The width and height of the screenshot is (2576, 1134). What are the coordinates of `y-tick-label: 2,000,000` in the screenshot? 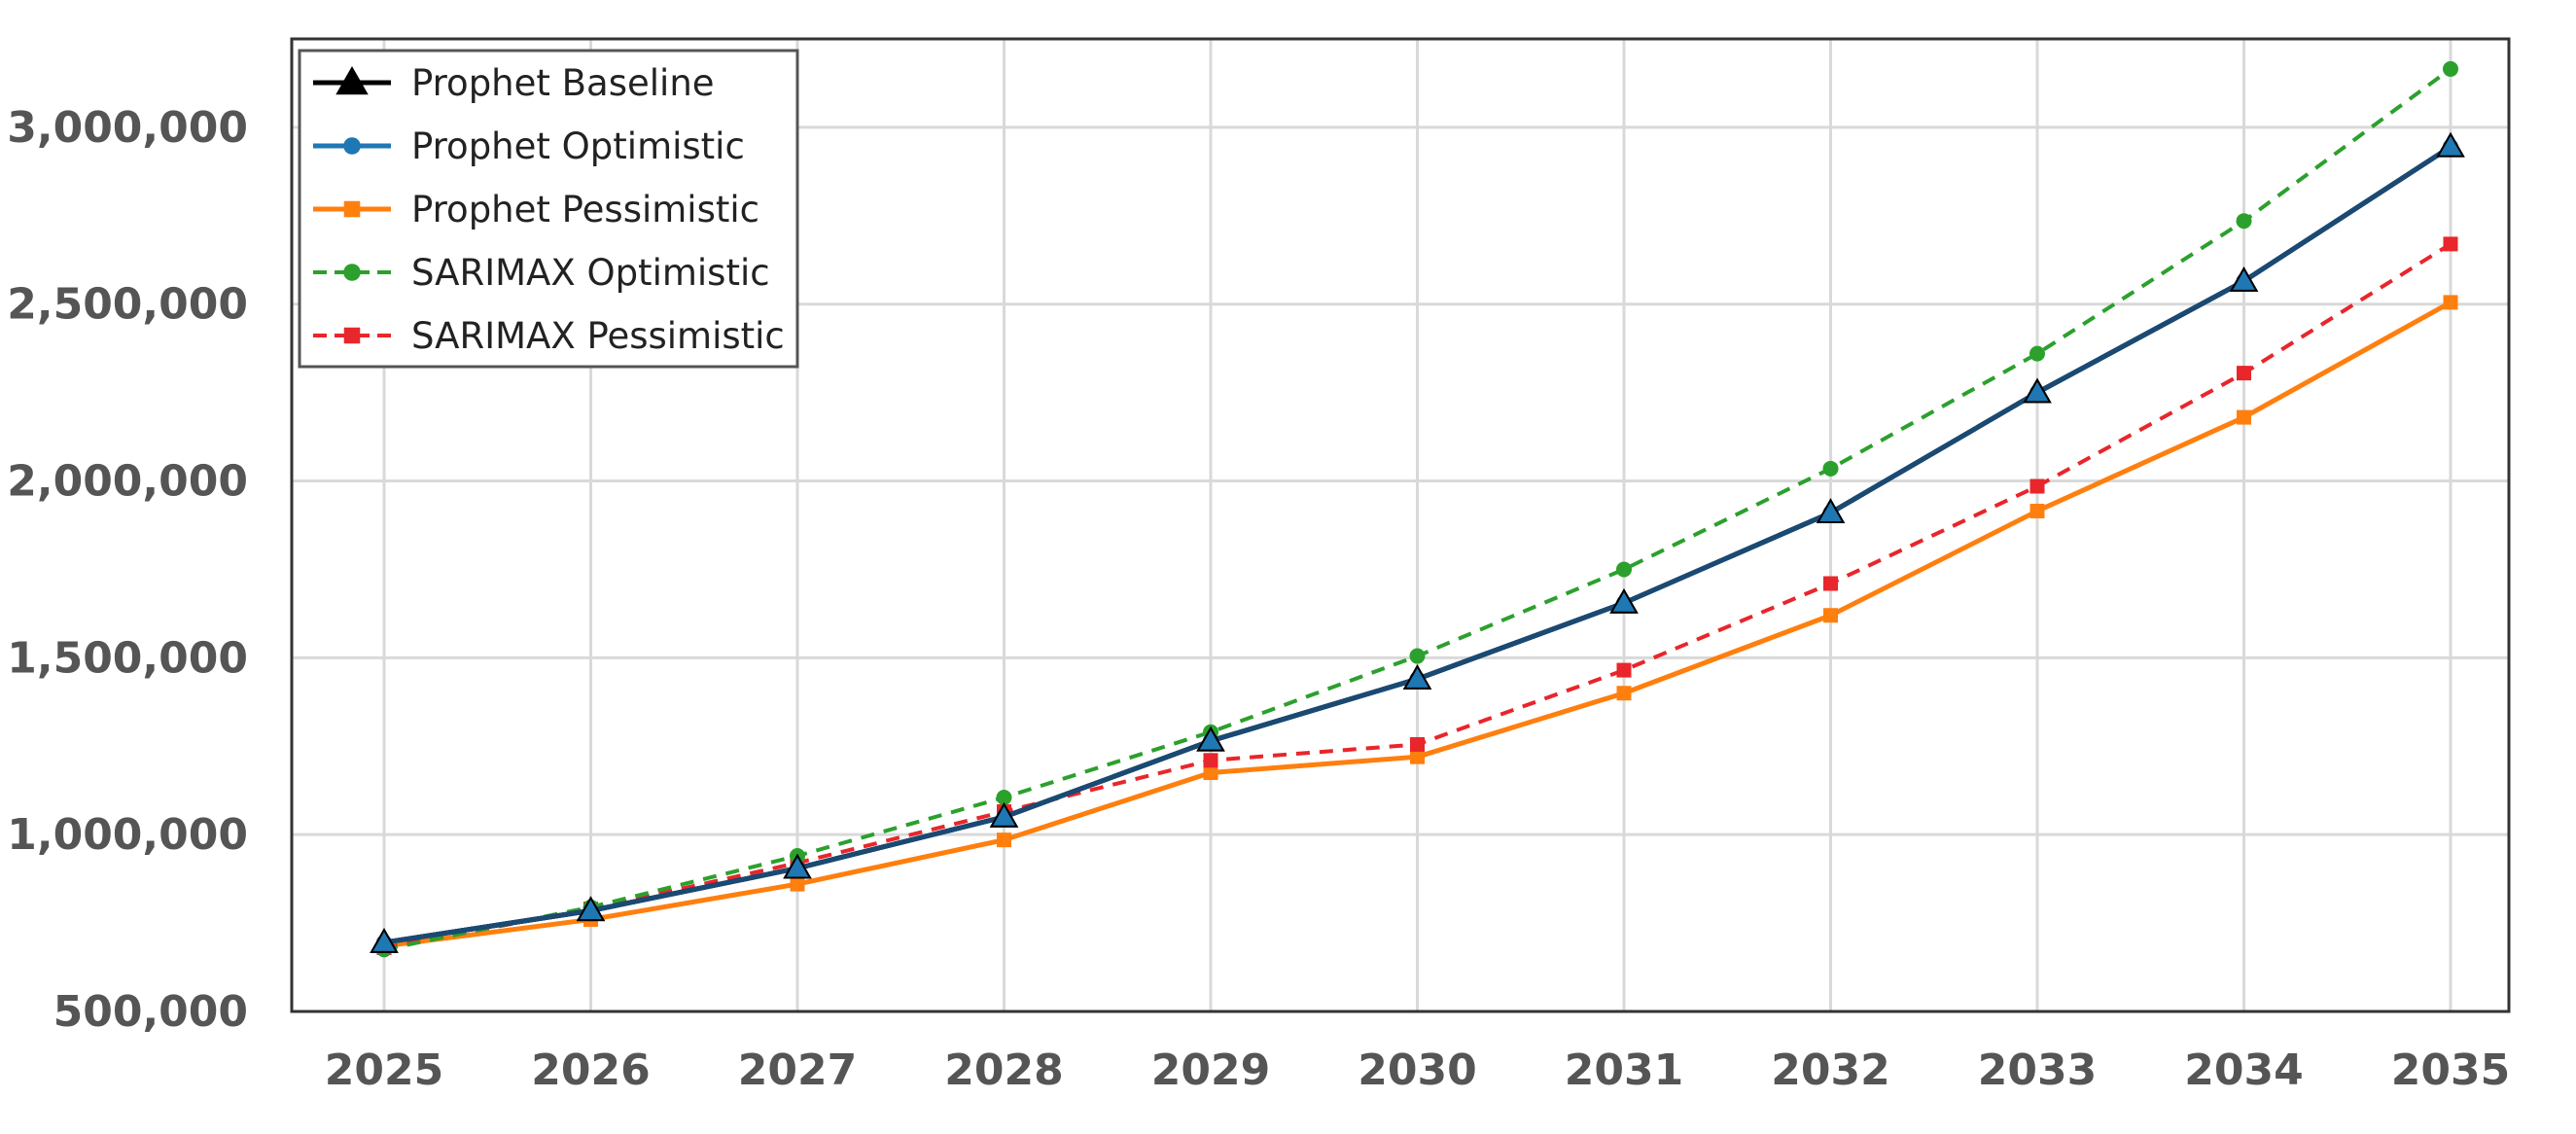 It's located at (128, 482).